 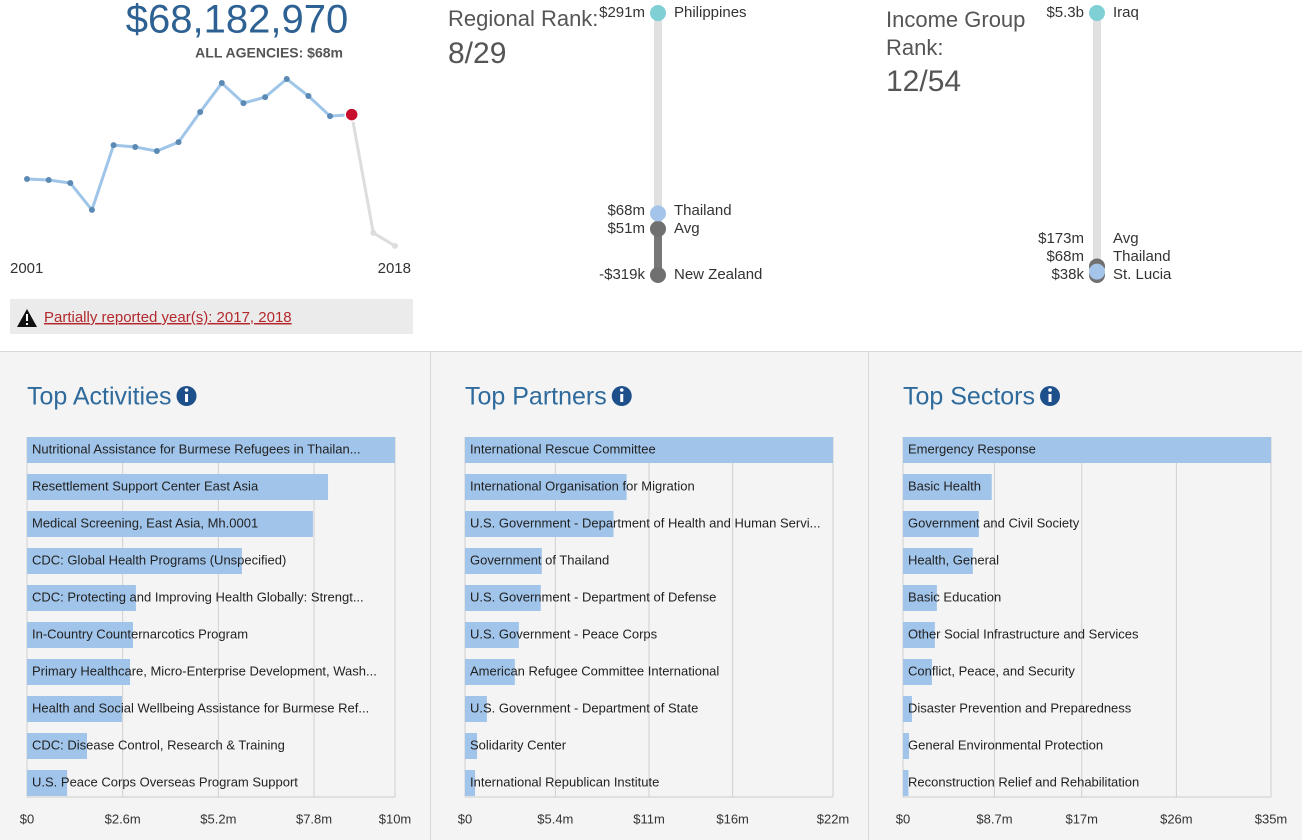 What do you see at coordinates (394, 268) in the screenshot?
I see `x-tick-label: 2018` at bounding box center [394, 268].